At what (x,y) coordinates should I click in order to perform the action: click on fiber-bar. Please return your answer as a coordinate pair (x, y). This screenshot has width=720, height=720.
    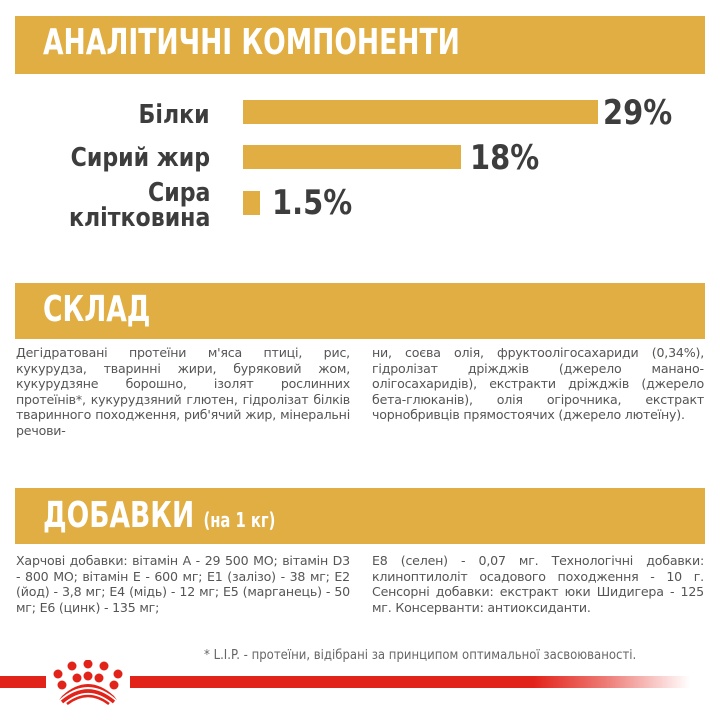
    Looking at the image, I should click on (251, 203).